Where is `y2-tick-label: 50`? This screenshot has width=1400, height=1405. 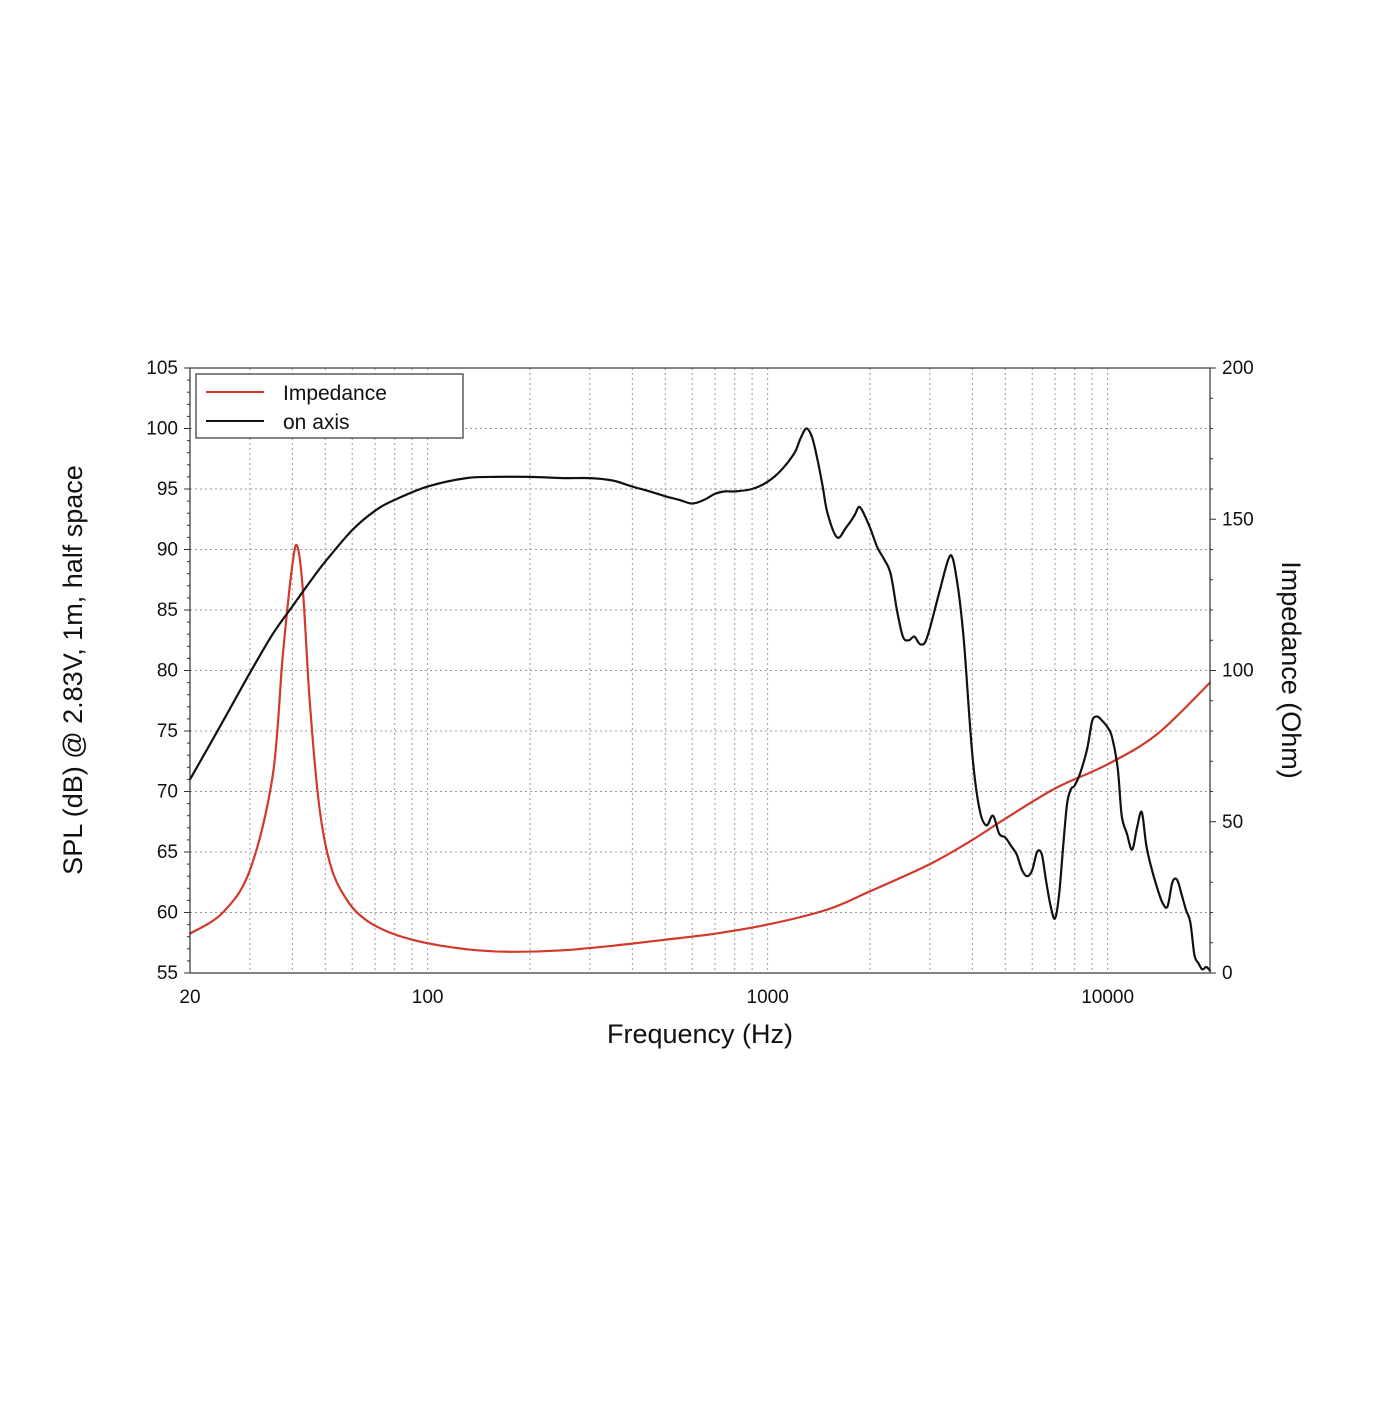
y2-tick-label: 50 is located at coordinates (1232, 822).